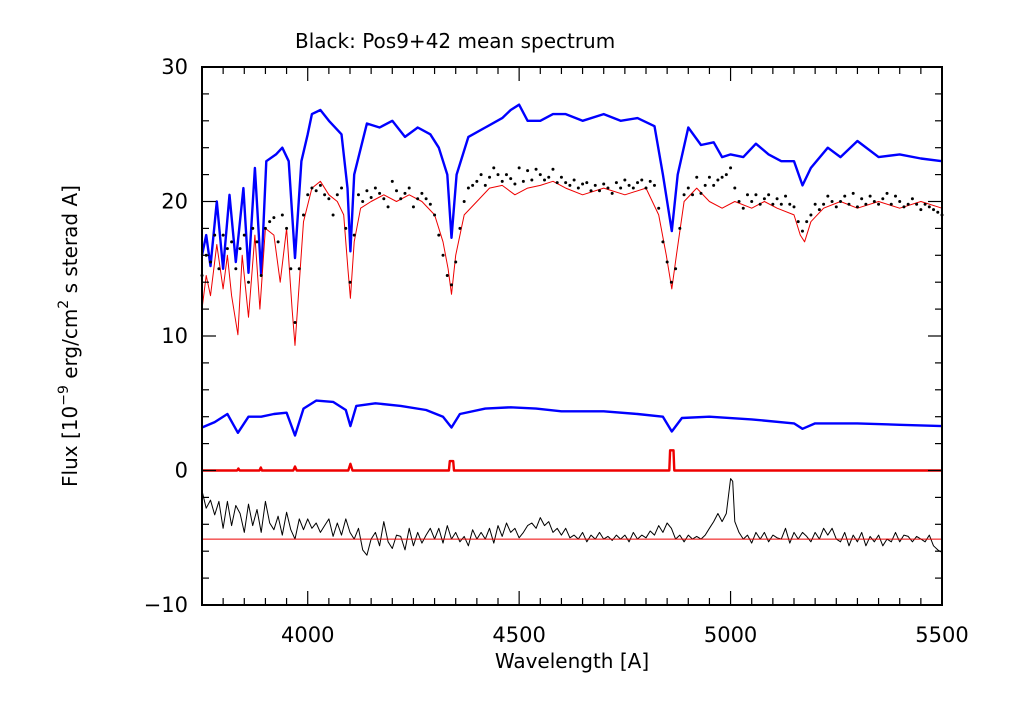 This screenshot has width=1011, height=708. What do you see at coordinates (625, 635) in the screenshot?
I see `x-tick-labels: 4000 4500 5000 5500` at bounding box center [625, 635].